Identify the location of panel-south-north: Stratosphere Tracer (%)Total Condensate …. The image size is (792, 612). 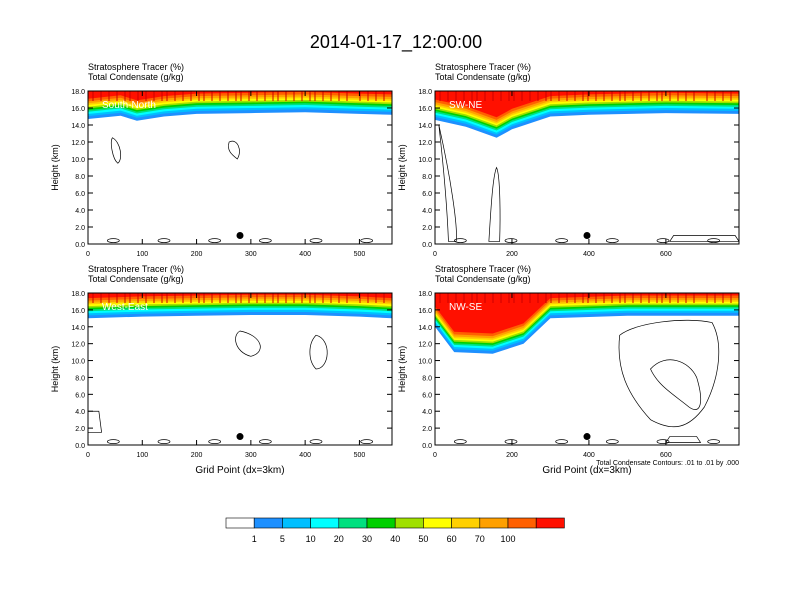
(221, 160).